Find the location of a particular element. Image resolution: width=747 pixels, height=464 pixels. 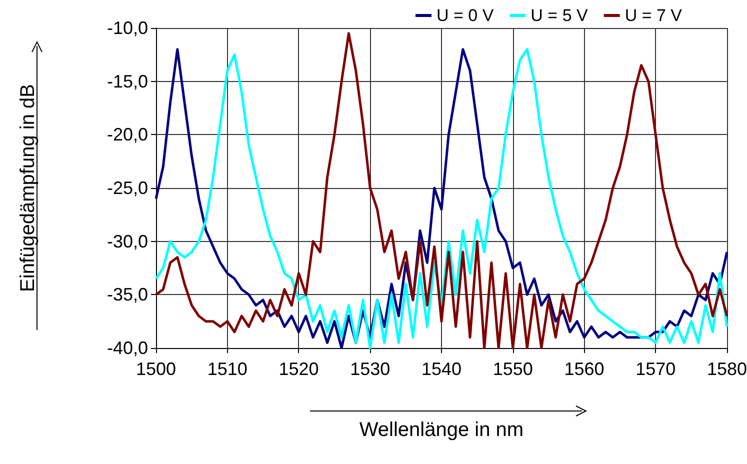

x-tick-label: 1510 is located at coordinates (227, 369).